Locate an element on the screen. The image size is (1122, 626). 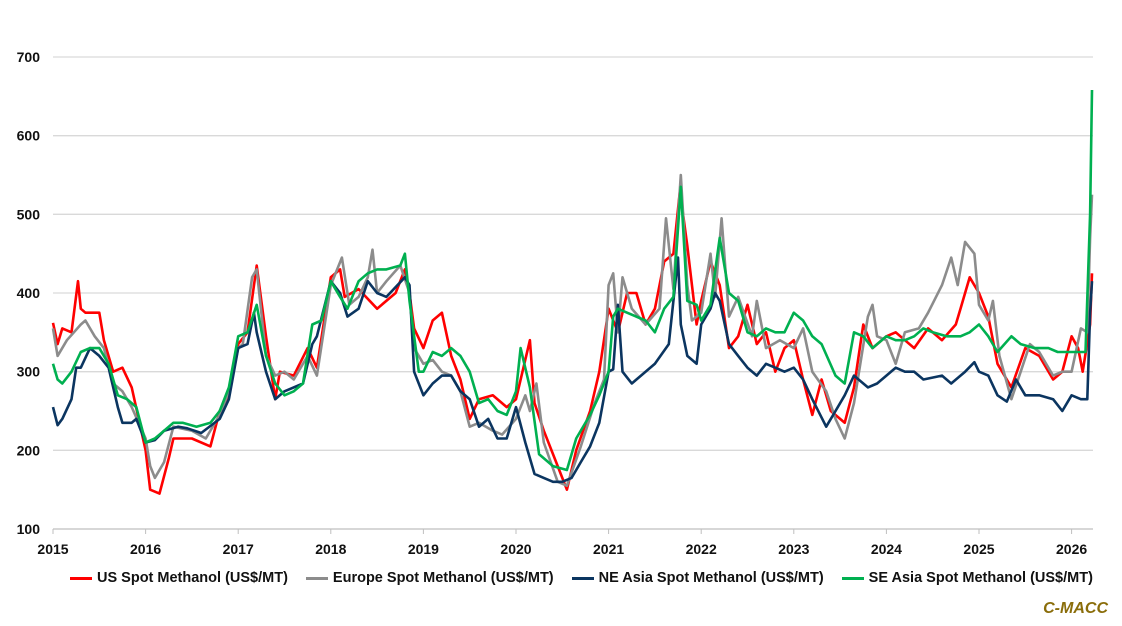
x-tick-label: 2016 is located at coordinates (145, 549).